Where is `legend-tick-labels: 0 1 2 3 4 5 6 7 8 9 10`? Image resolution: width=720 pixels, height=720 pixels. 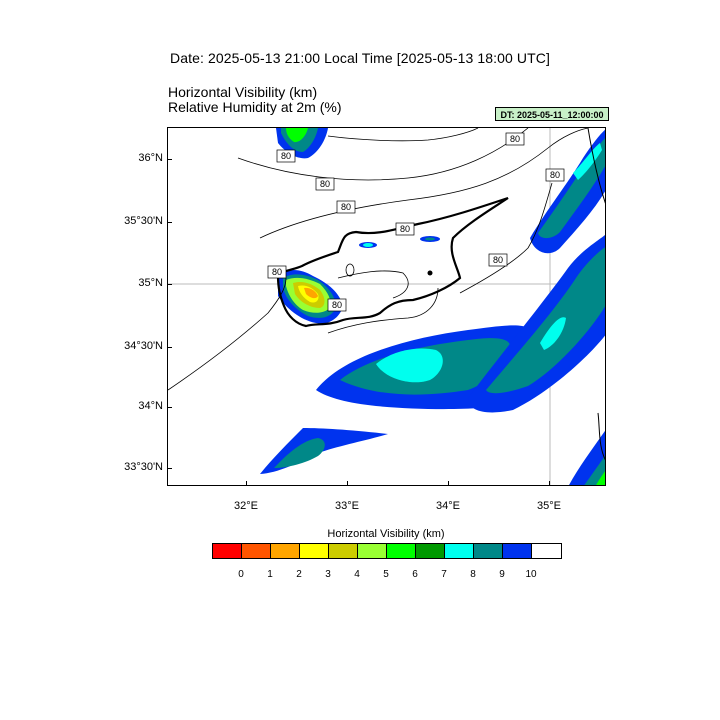
legend-tick-labels: 0 1 2 3 4 5 6 7 8 9 10 is located at coordinates (386, 576).